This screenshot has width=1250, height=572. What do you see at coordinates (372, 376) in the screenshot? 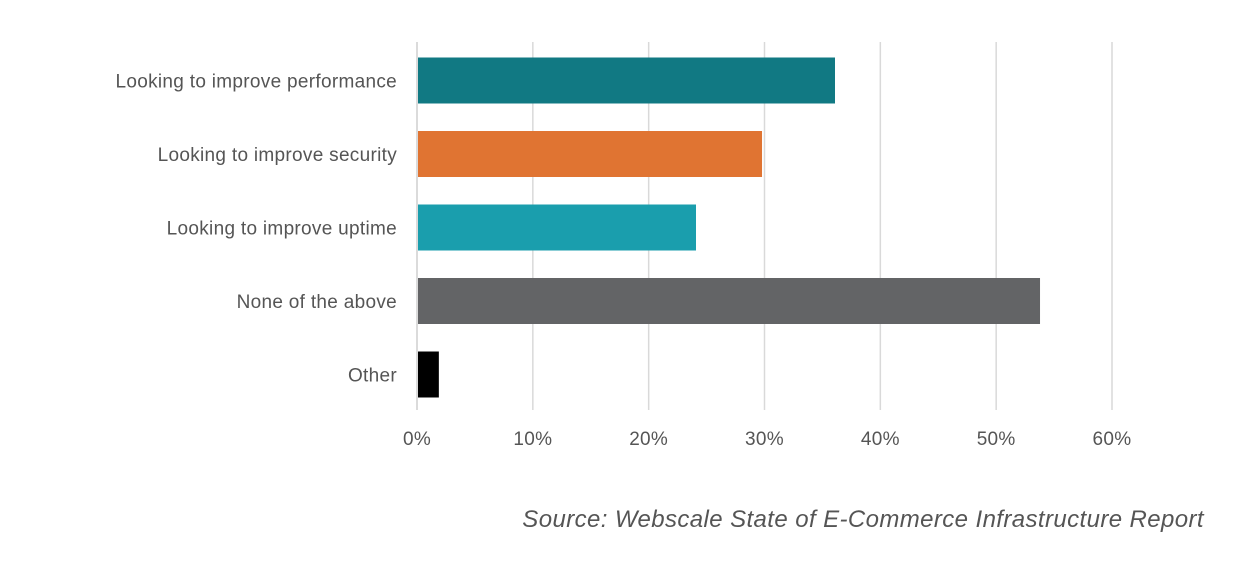
I see `category-label: Other` at bounding box center [372, 376].